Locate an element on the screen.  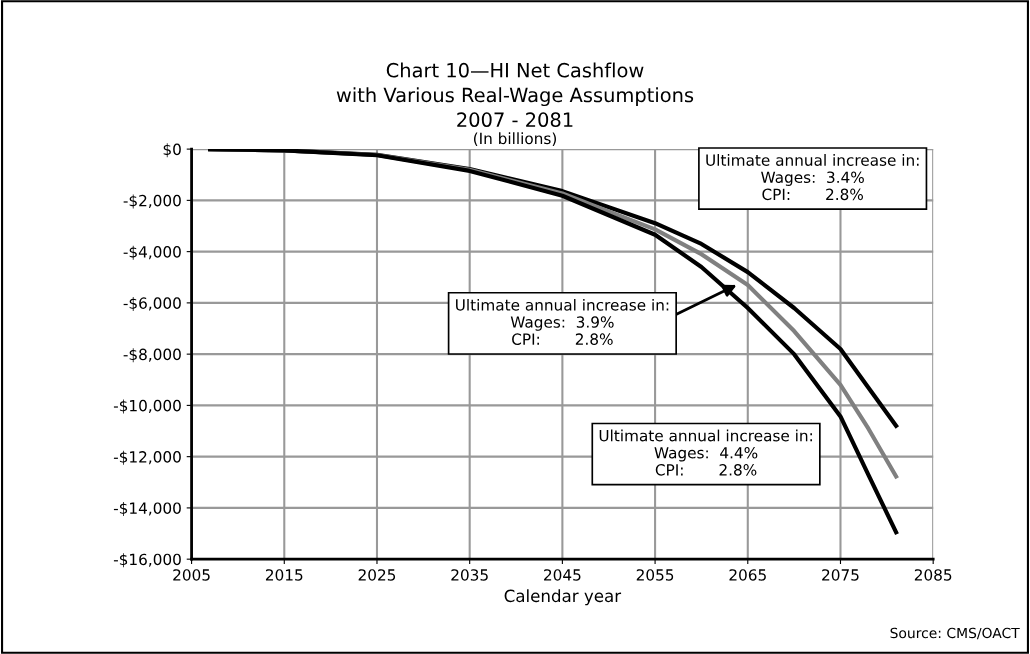
chart-subtitle: (In billions) is located at coordinates (515, 139).